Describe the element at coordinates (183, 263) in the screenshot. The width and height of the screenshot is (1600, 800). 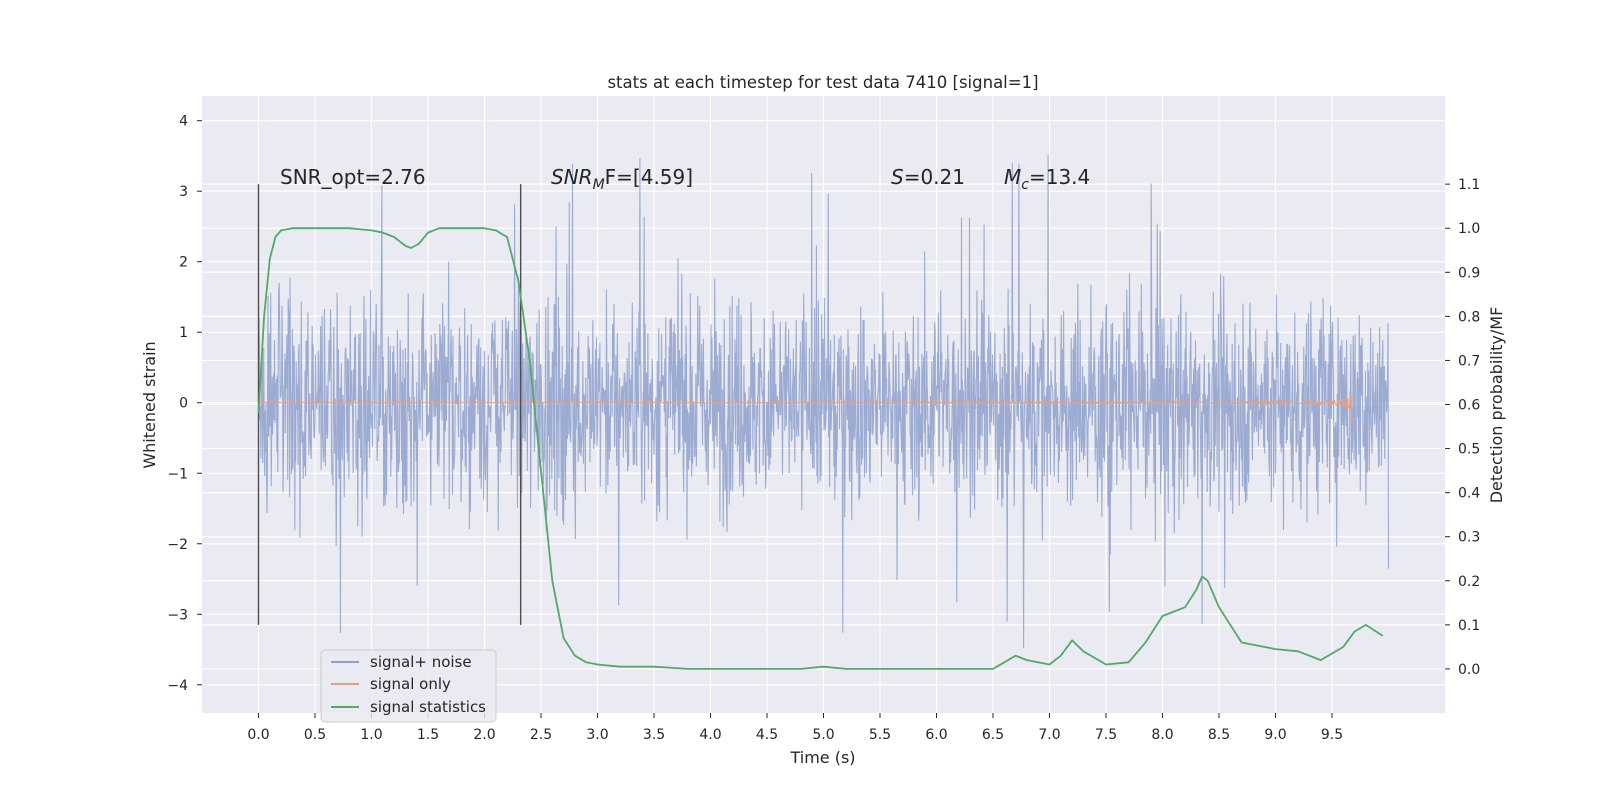
I see `y-tick-label: 2` at that location.